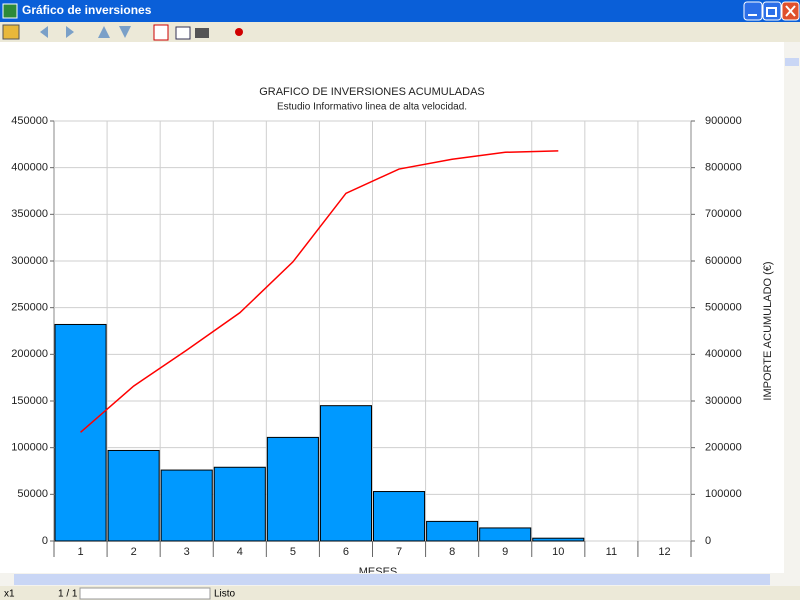 The image size is (800, 605). What do you see at coordinates (723, 168) in the screenshot?
I see `y2-tick-label: 800000` at bounding box center [723, 168].